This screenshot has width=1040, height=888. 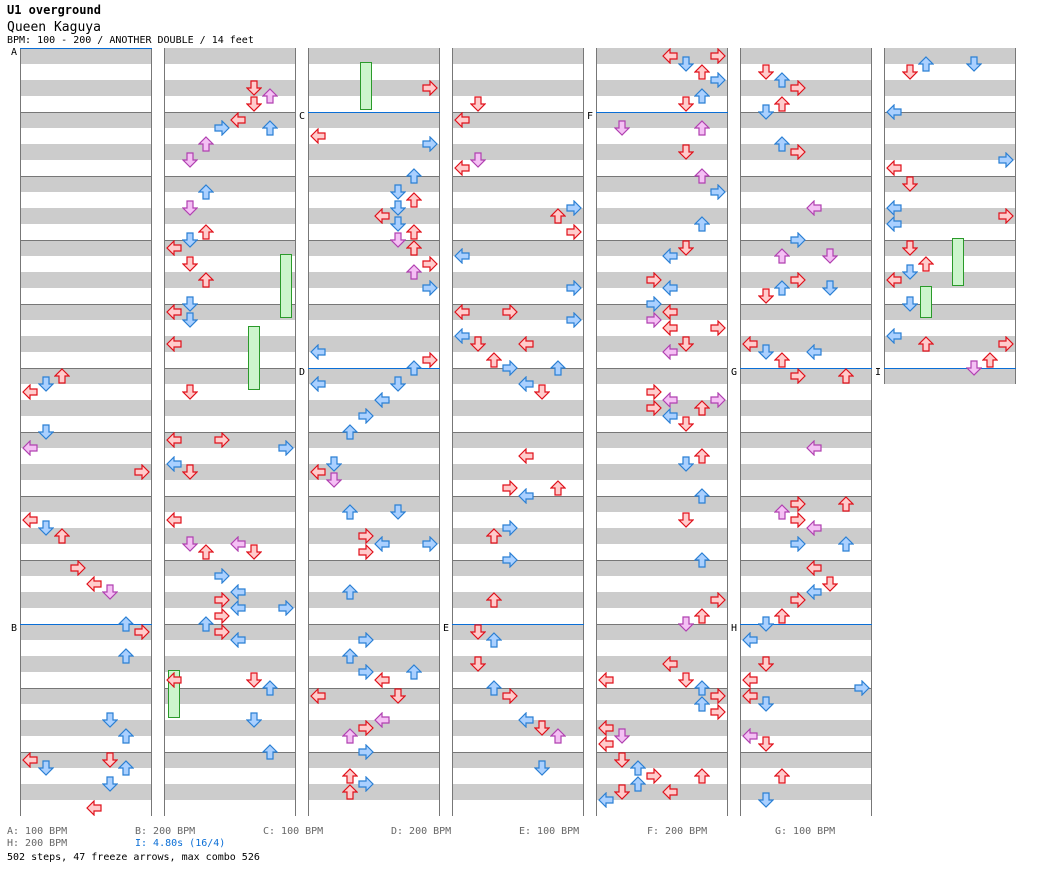 What do you see at coordinates (180, 843) in the screenshot?
I see `legend-i: I: 4.80s (16/4)` at bounding box center [180, 843].